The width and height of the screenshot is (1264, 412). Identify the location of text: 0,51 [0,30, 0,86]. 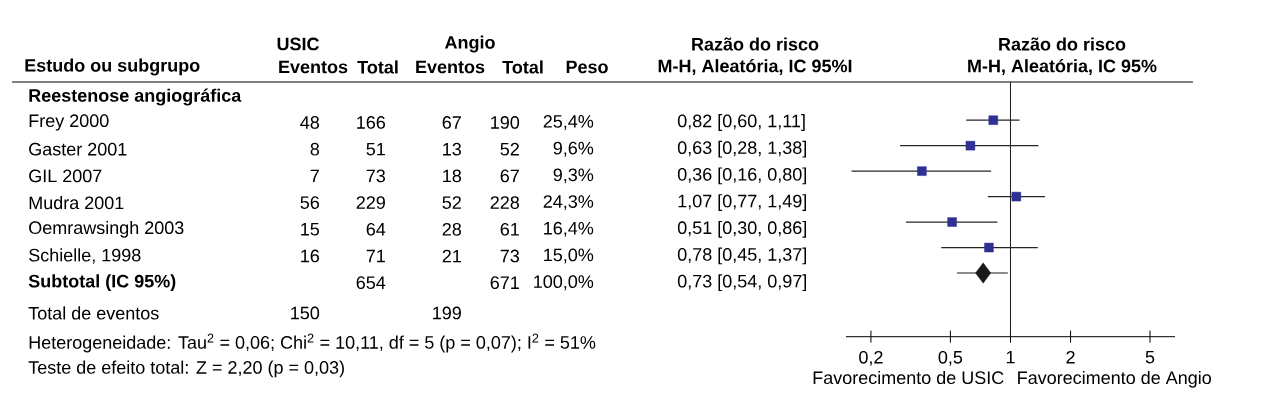
(741, 229).